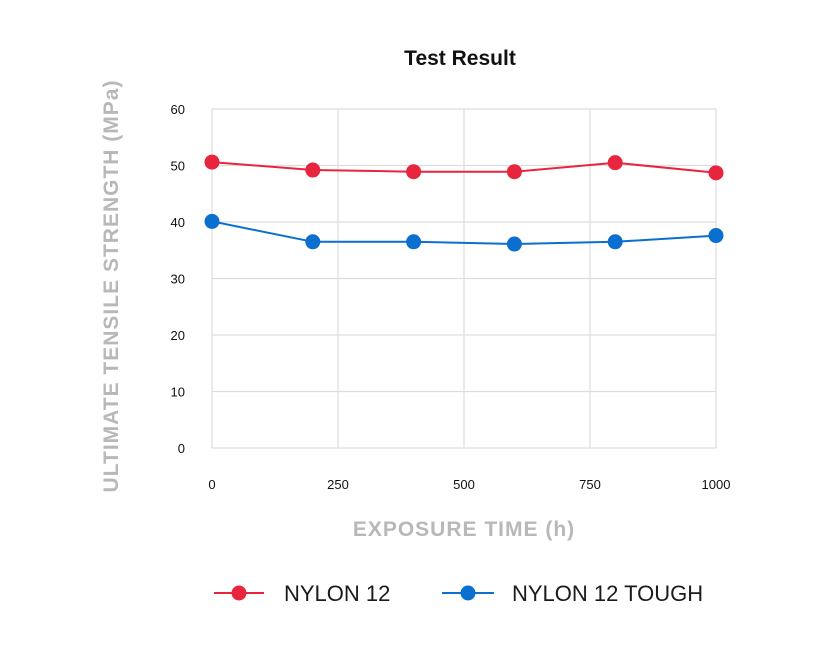 The height and width of the screenshot is (661, 827). I want to click on x-tick-label: 500, so click(464, 484).